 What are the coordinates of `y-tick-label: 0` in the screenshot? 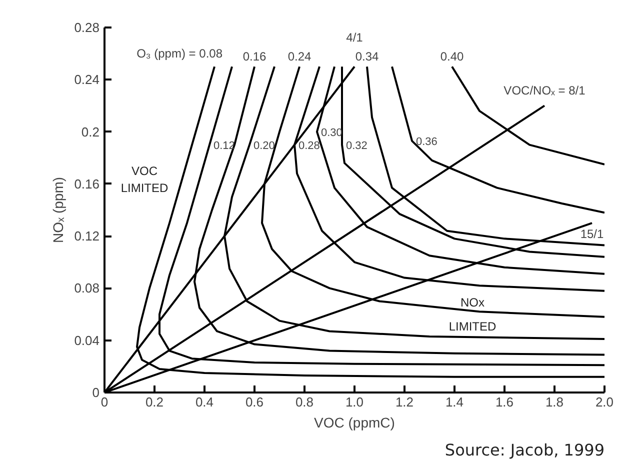 It's located at (96, 392).